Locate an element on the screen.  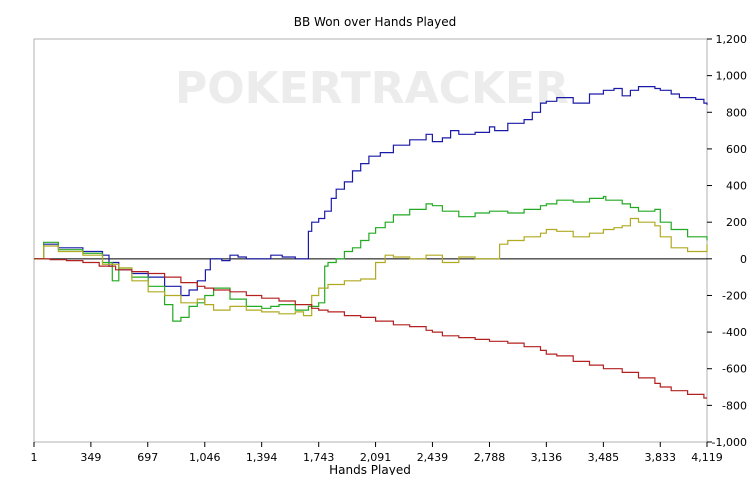
y-tick-label: 0 is located at coordinates (743, 259).